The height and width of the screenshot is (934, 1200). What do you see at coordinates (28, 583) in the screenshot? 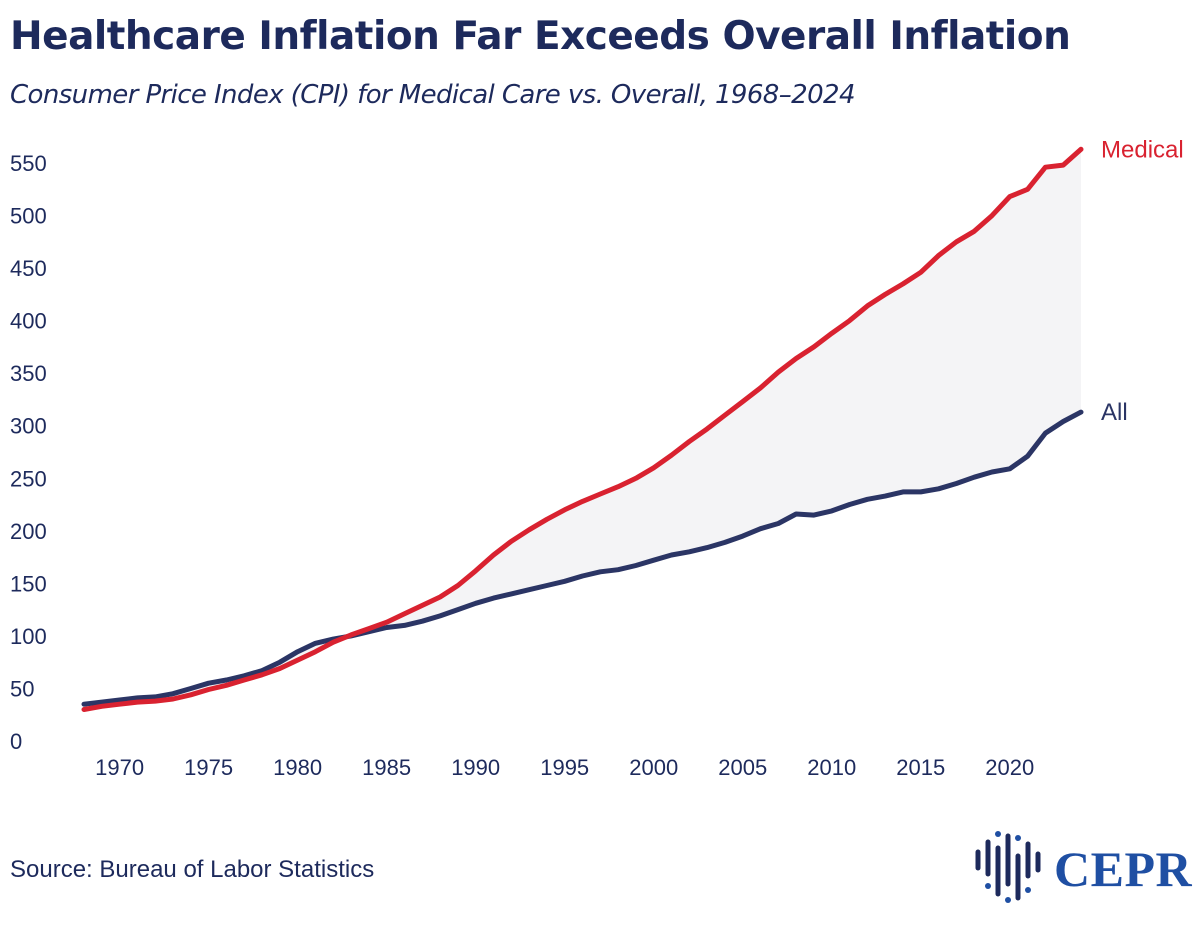
I see `y-tick-label: 150` at bounding box center [28, 583].